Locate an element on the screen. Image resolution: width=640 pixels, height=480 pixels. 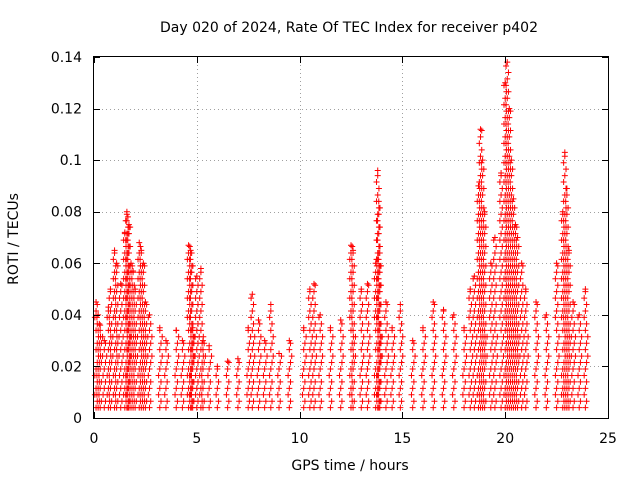
x-tick-labels: 0 5 10 15 20 25 is located at coordinates (353, 439).